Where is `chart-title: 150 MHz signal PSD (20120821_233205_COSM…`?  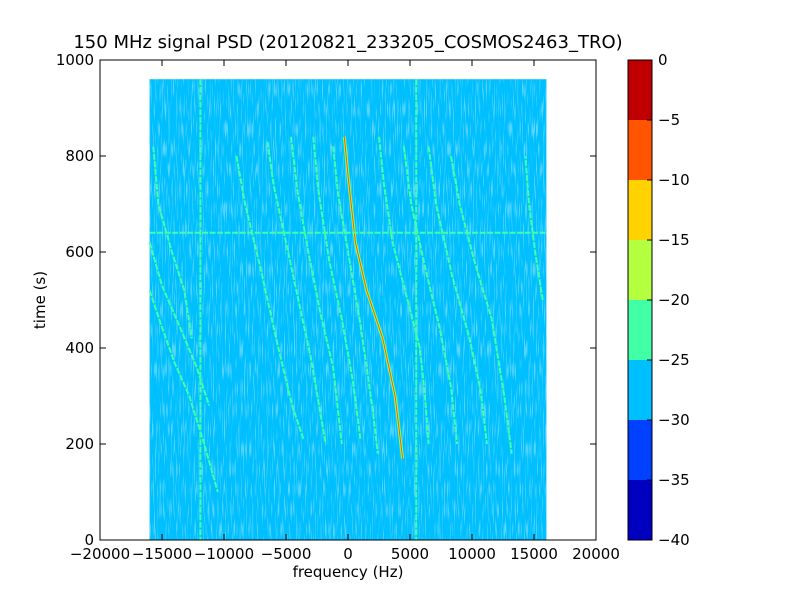 chart-title: 150 MHz signal PSD (20120821_233205_COSM… is located at coordinates (347, 42).